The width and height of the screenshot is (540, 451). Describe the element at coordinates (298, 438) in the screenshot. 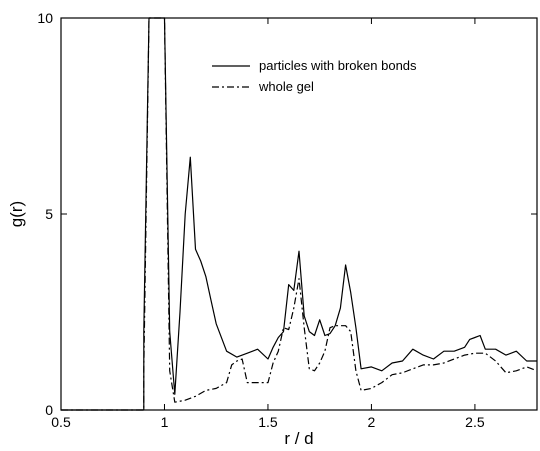

I see `x-axis-title: r / d` at that location.